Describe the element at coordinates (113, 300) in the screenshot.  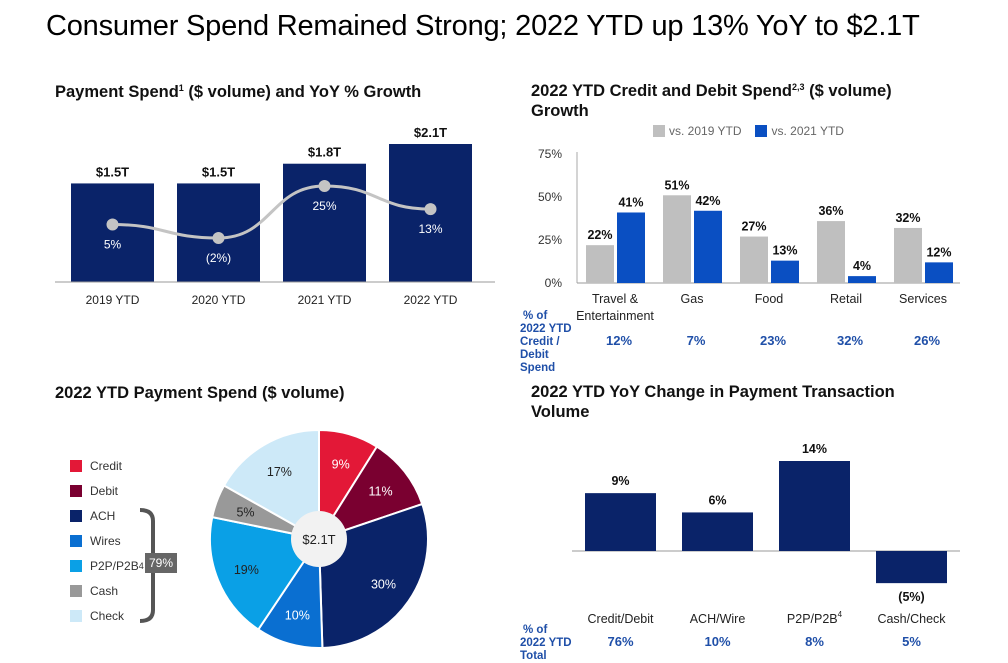
I see `x-tick-label: 2019 YTD` at that location.